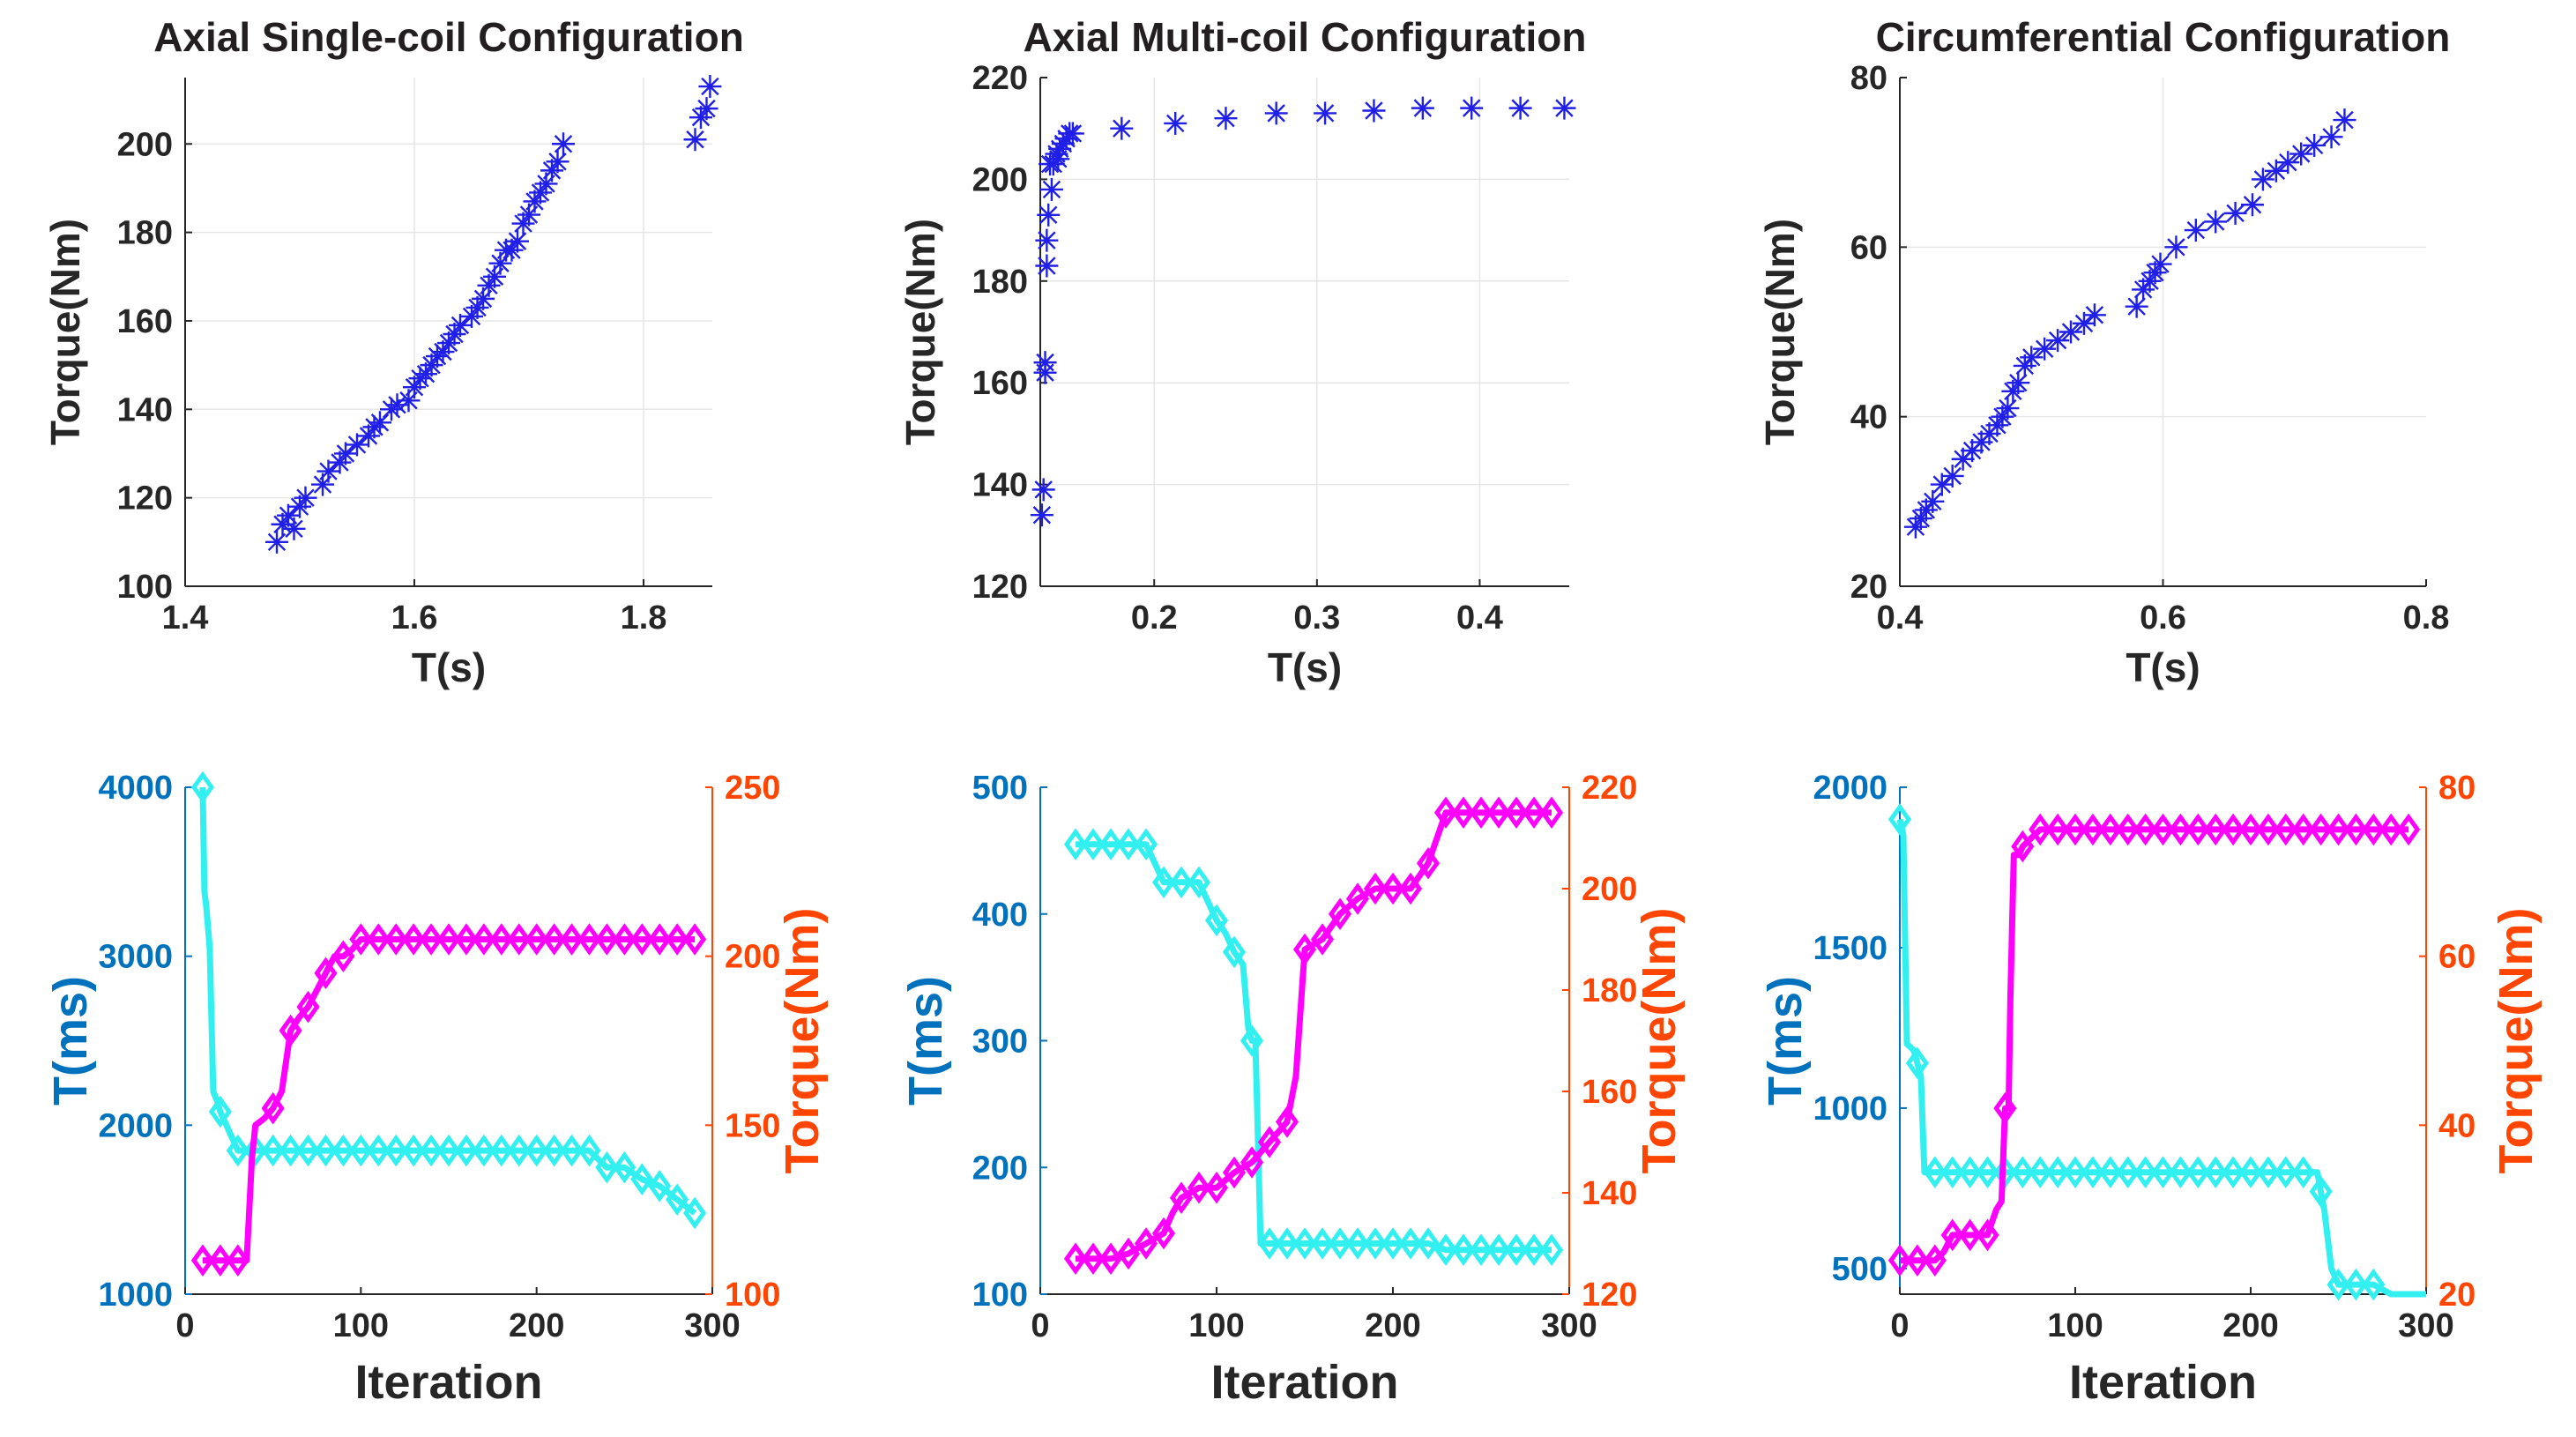 The image size is (2576, 1437). What do you see at coordinates (1304, 332) in the screenshot?
I see `gridlines` at bounding box center [1304, 332].